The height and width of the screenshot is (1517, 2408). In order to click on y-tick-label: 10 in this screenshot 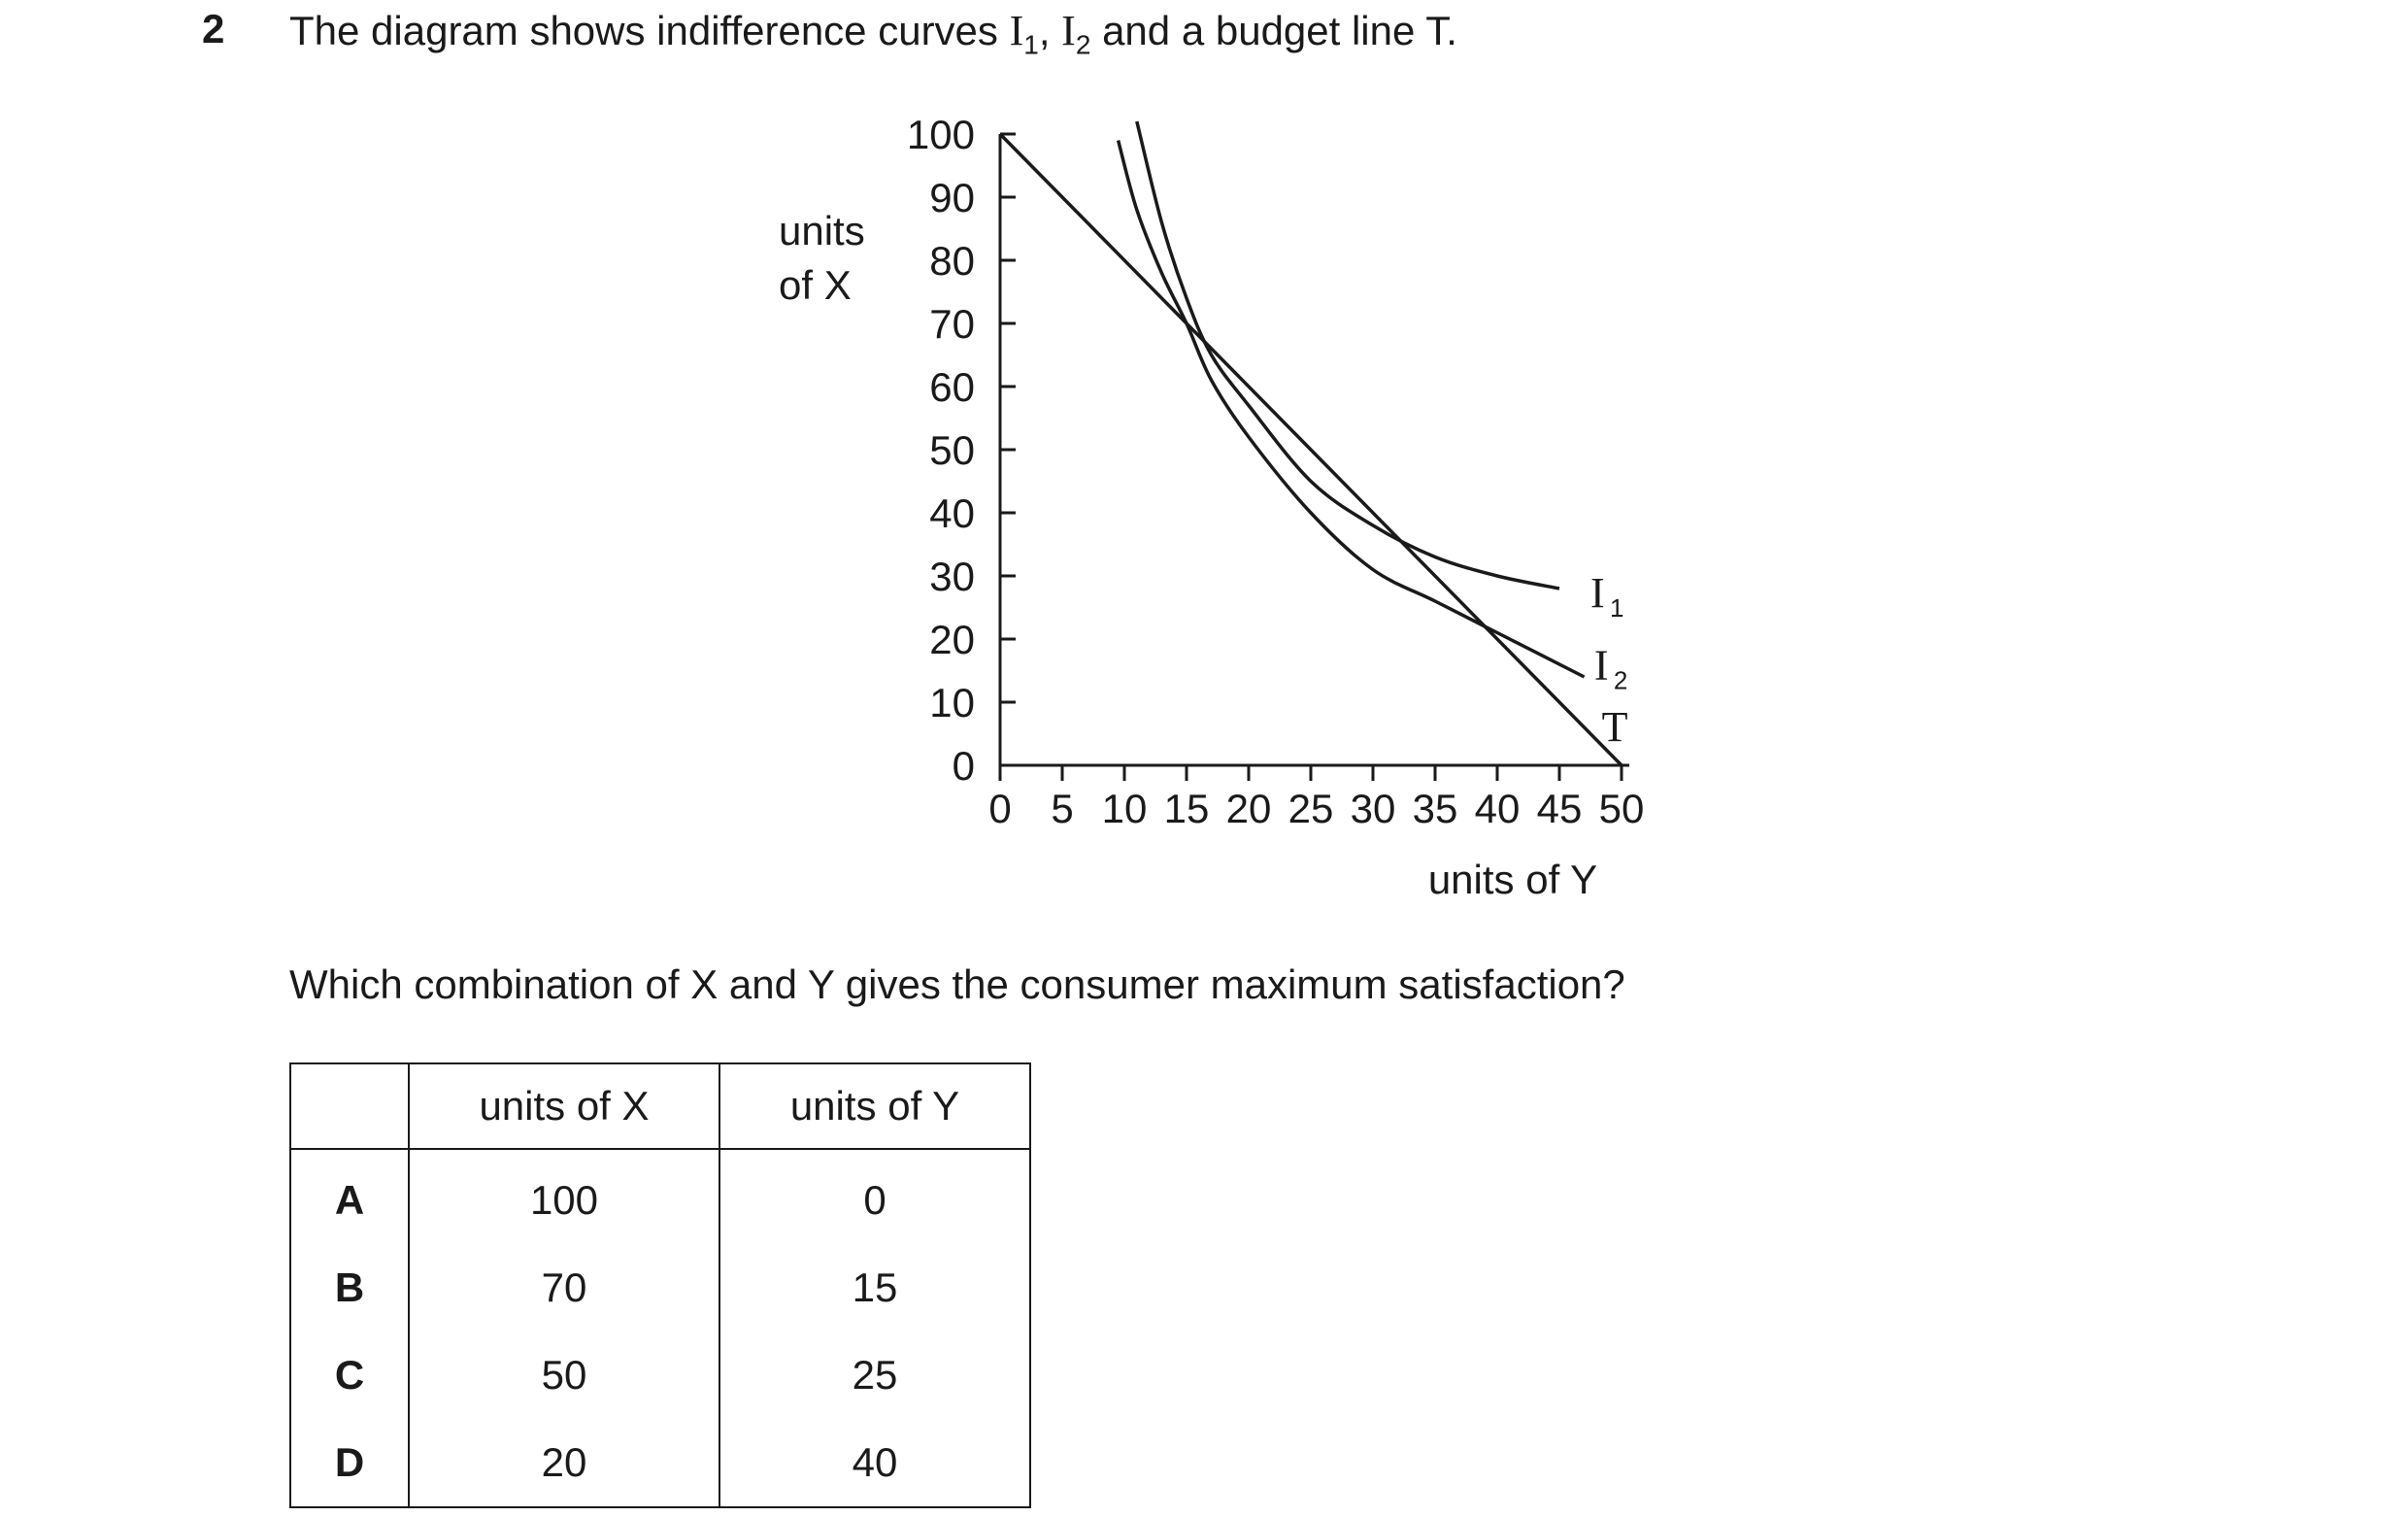, I will do `click(952, 702)`.